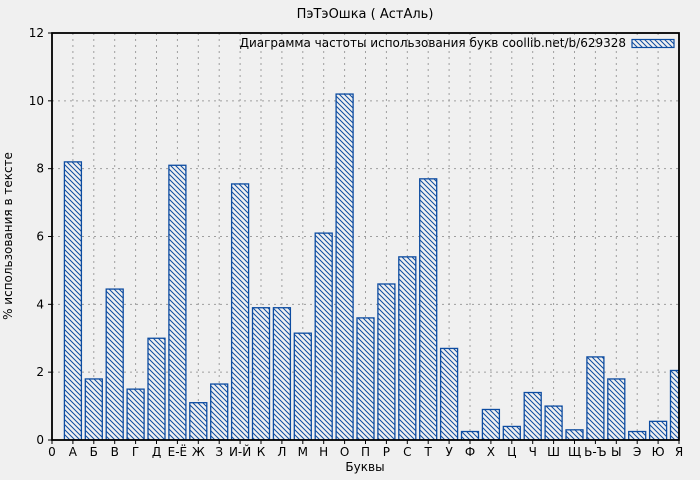 This screenshot has height=480, width=700. Describe the element at coordinates (52, 452) in the screenshot. I see `x-tick-label: 0` at that location.